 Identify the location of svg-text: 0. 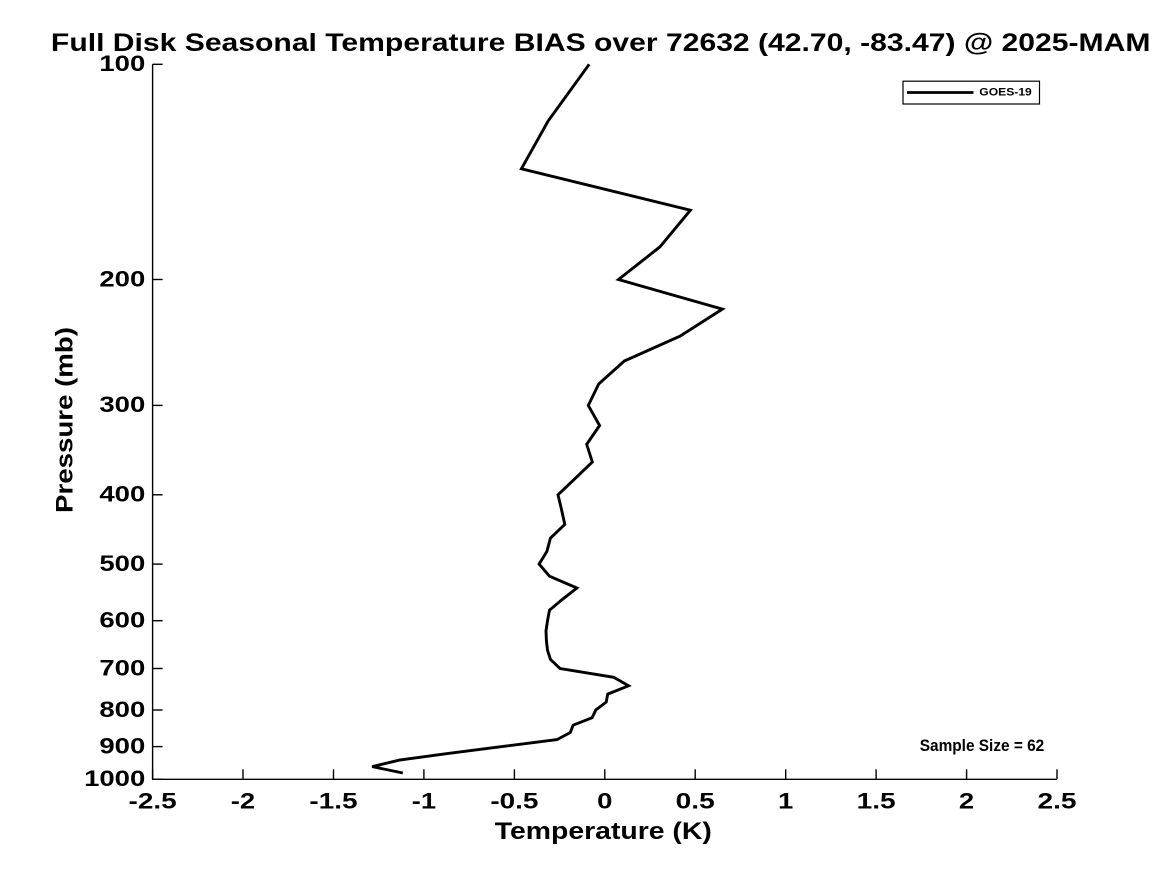
(604, 800).